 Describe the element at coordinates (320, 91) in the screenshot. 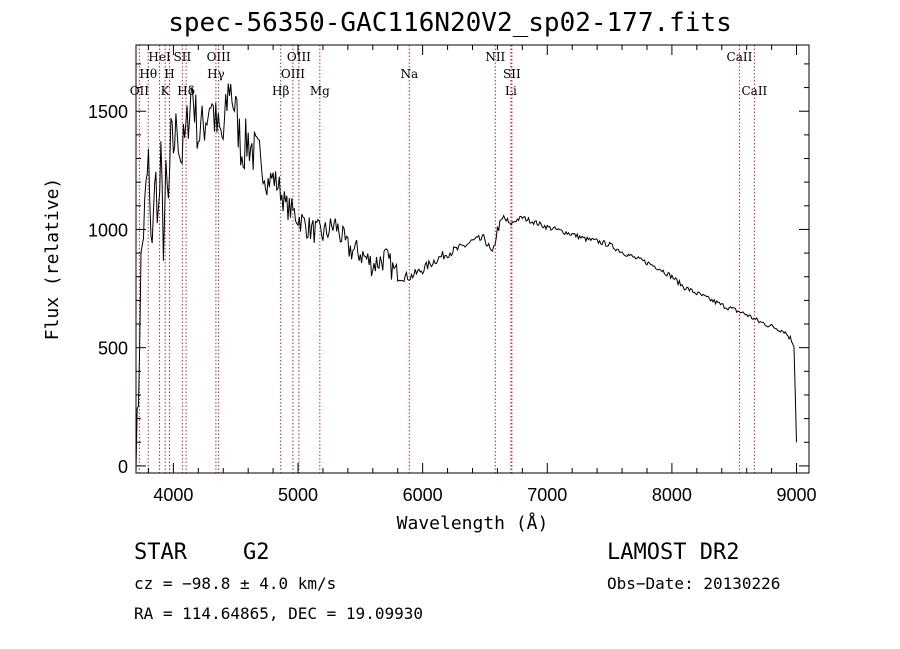

I see `spectral-line-label: Mg` at that location.